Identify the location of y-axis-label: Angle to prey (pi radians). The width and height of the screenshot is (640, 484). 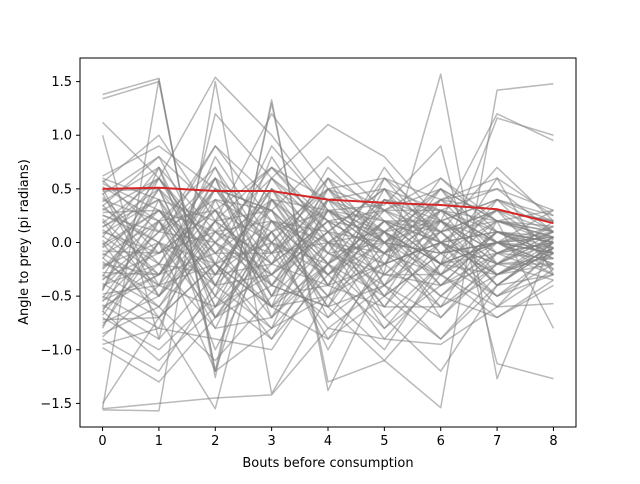
(24, 242).